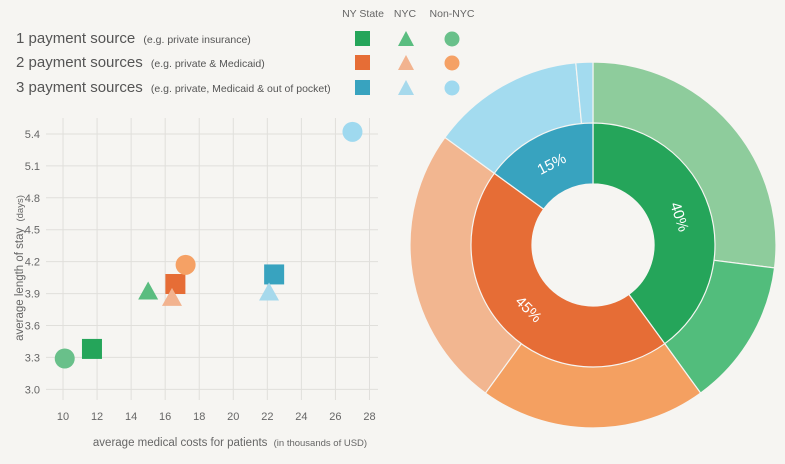 This screenshot has width=785, height=464. I want to click on x-tick-label: 28, so click(369, 417).